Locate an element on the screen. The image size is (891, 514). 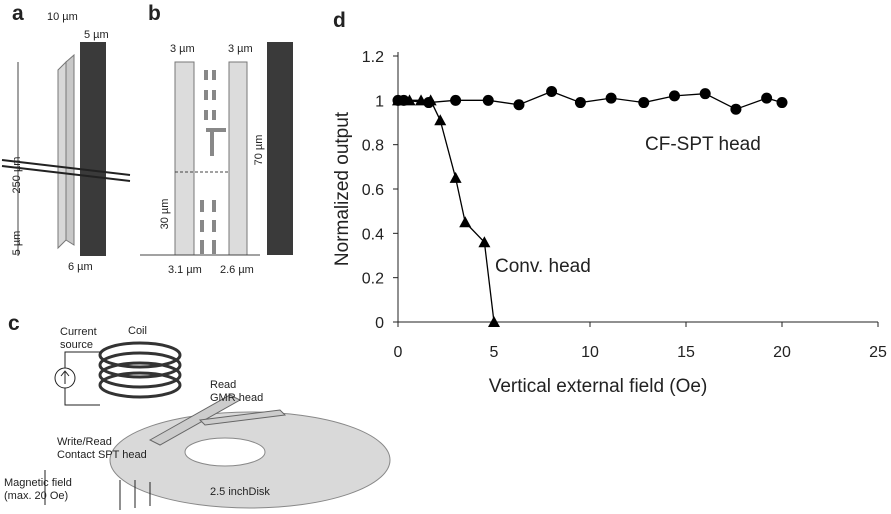
panel-label: a is located at coordinates (18, 13).